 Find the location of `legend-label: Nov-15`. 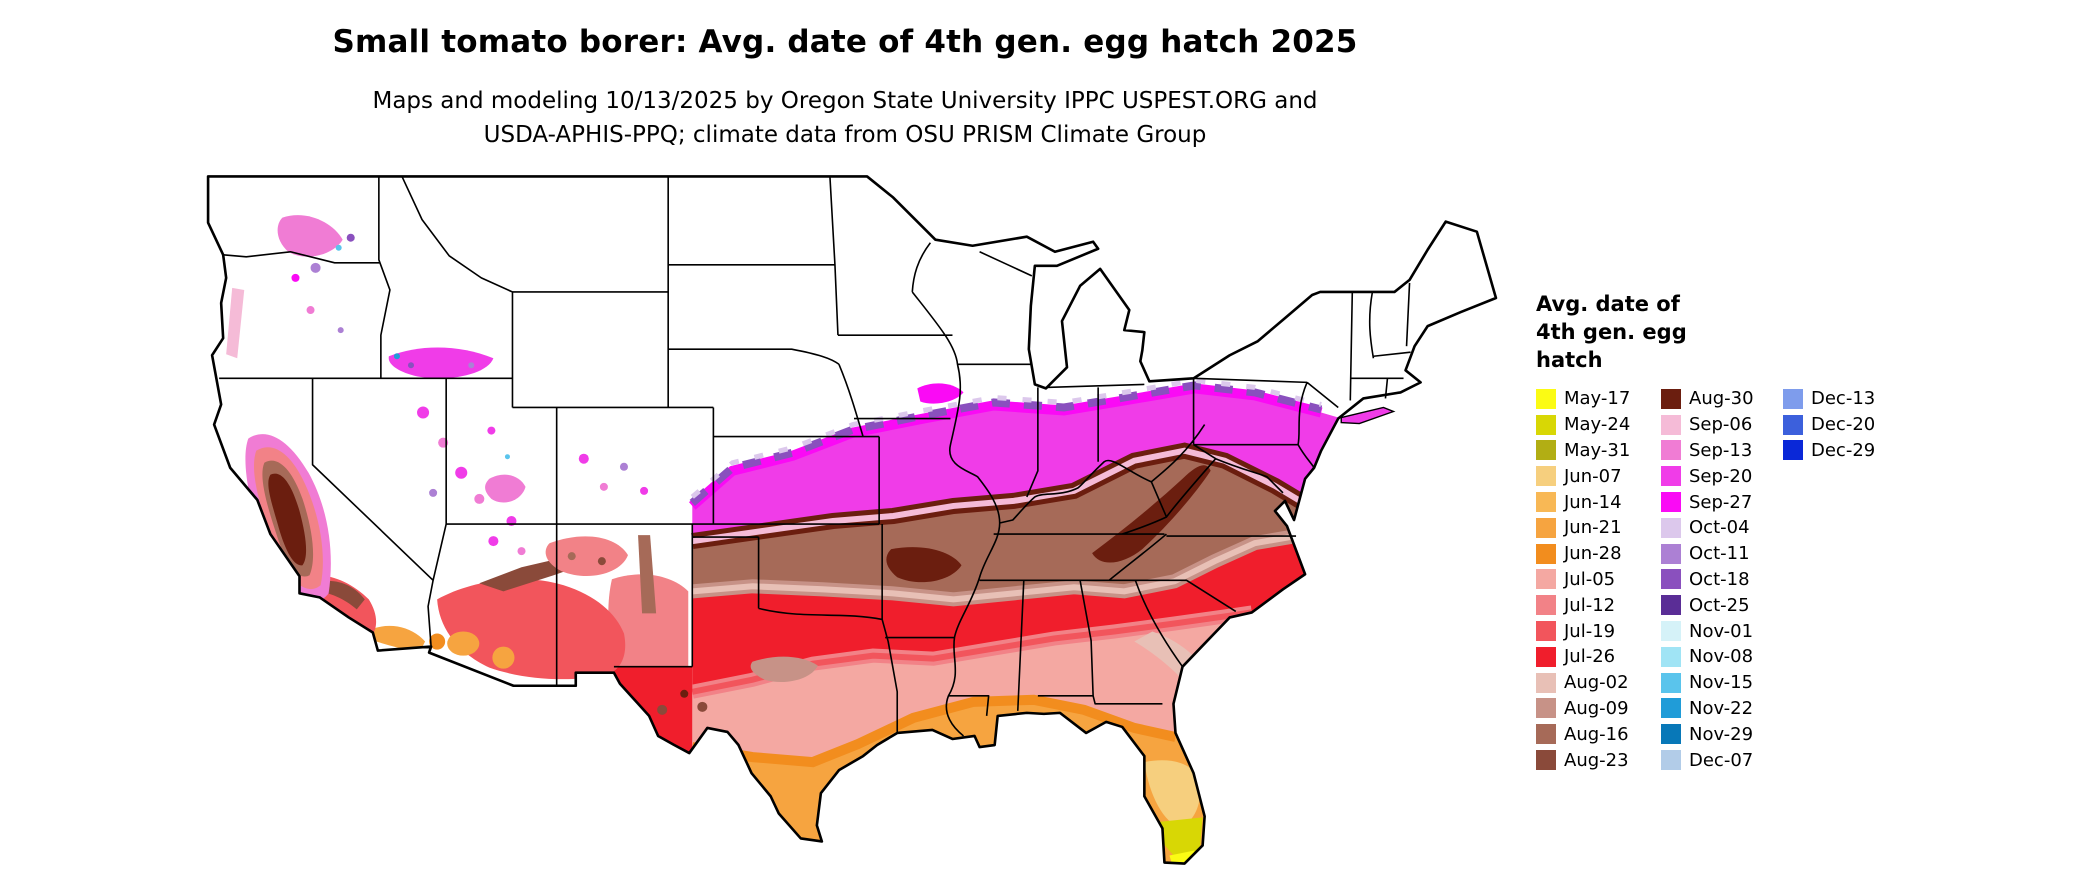

legend-label: Nov-15 is located at coordinates (1721, 683).